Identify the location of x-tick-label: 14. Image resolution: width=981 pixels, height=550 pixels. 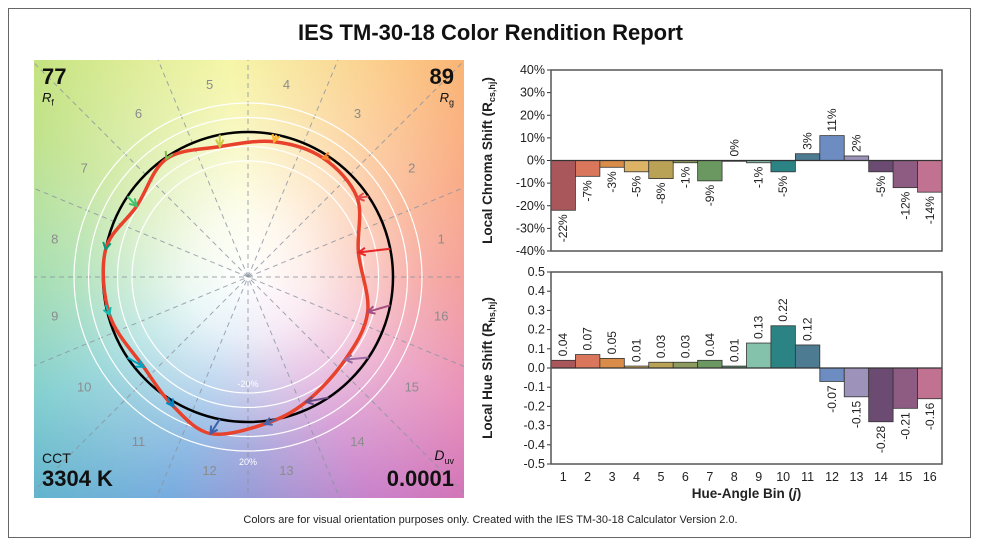
(881, 477).